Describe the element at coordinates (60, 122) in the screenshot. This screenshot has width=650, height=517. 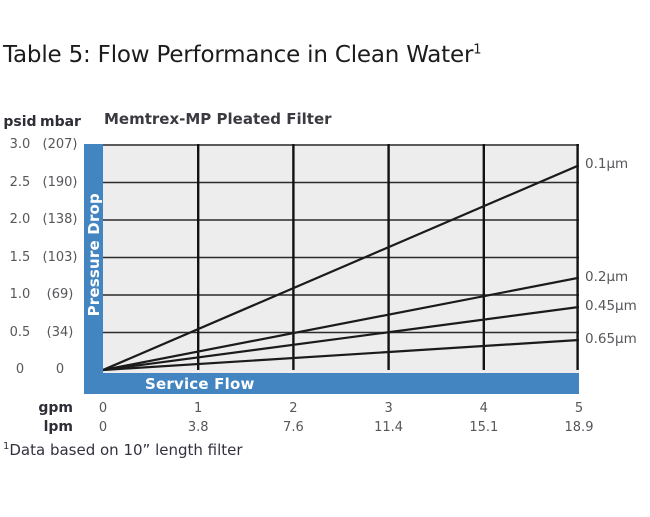
I see `y-axis-unit-mbar: mbar` at that location.